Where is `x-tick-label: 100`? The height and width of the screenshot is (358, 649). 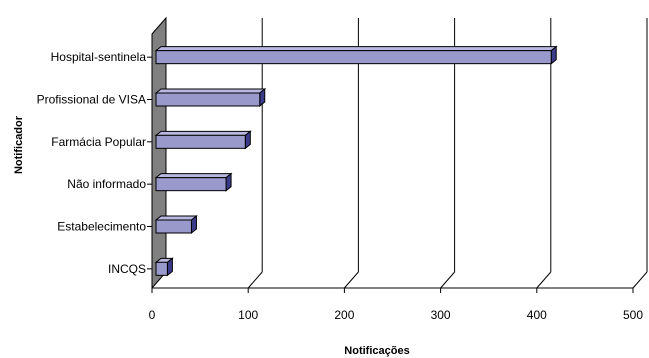 x-tick-label: 100 is located at coordinates (248, 315).